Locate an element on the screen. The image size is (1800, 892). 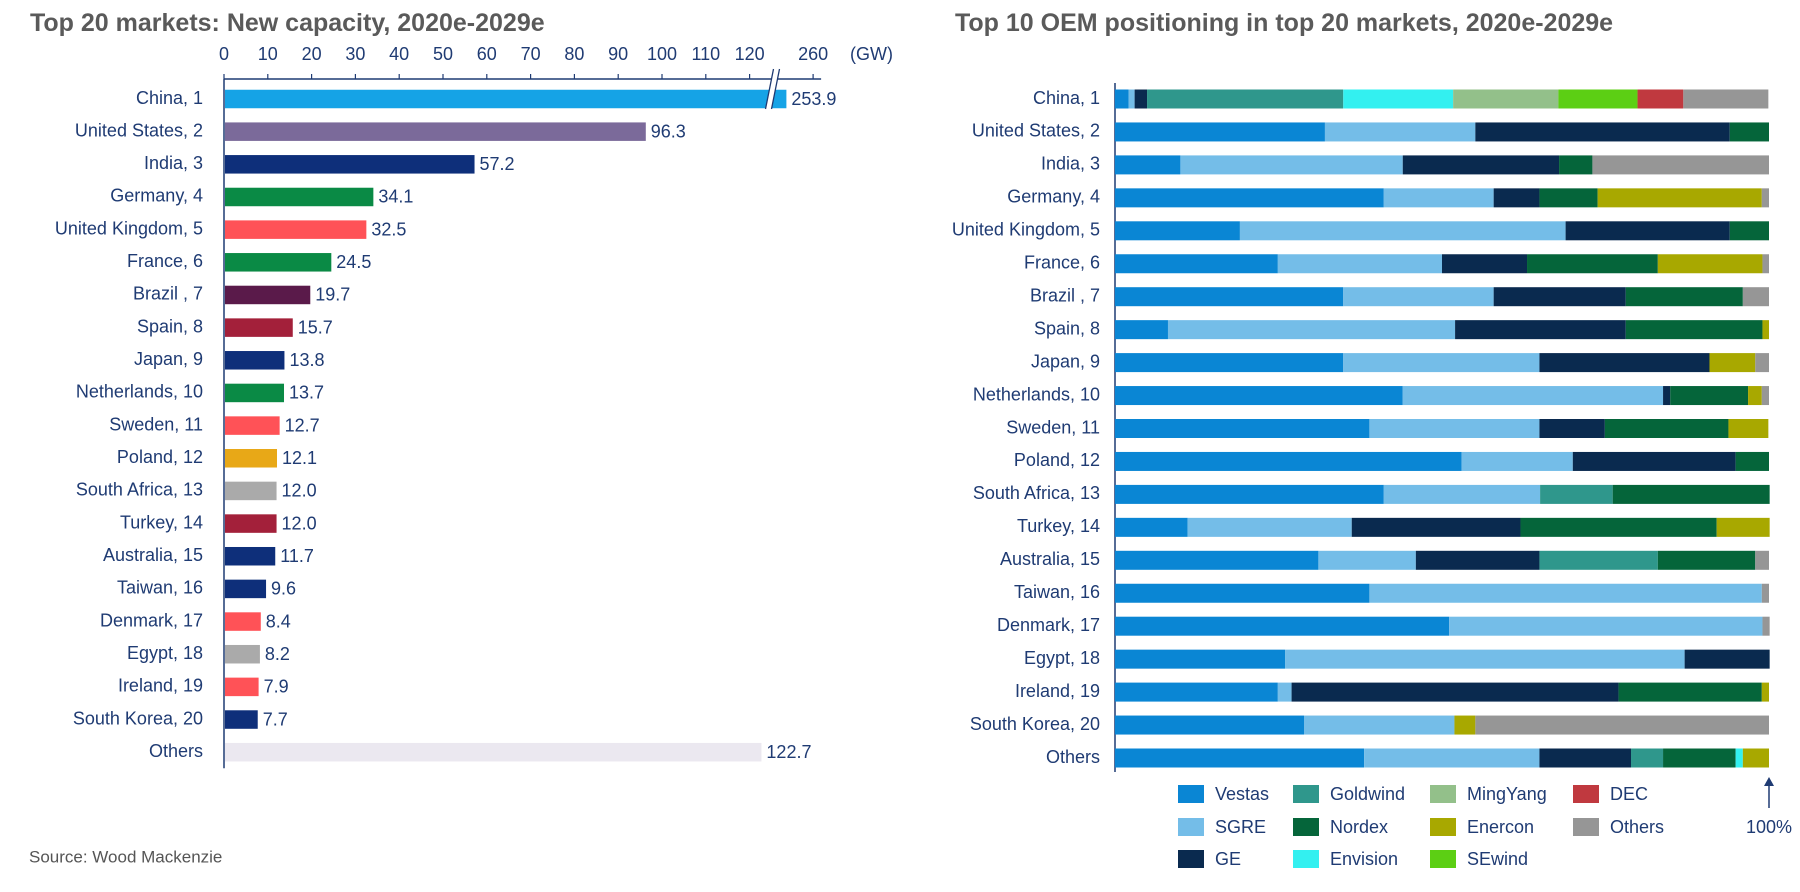
category-label: Taiwan, 16 is located at coordinates (160, 588).